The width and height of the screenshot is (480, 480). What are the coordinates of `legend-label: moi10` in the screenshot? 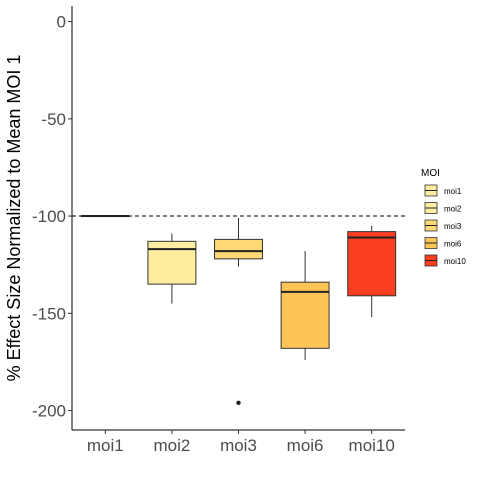 It's located at (455, 261).